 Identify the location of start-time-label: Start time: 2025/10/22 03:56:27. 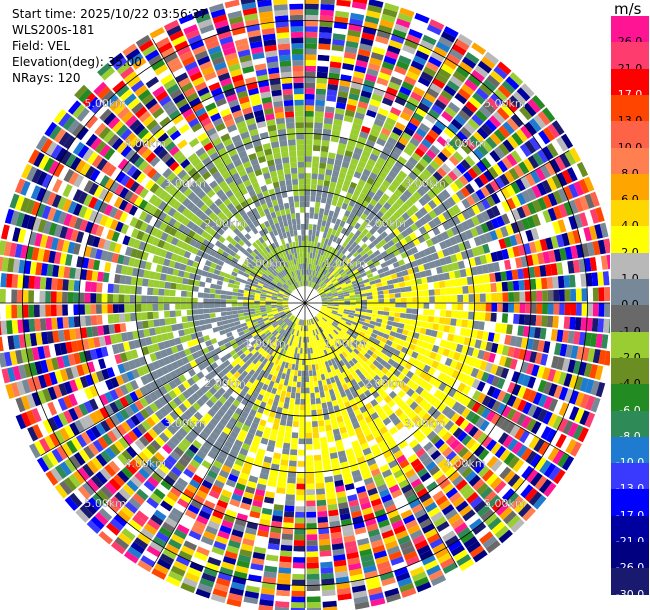
(109, 14).